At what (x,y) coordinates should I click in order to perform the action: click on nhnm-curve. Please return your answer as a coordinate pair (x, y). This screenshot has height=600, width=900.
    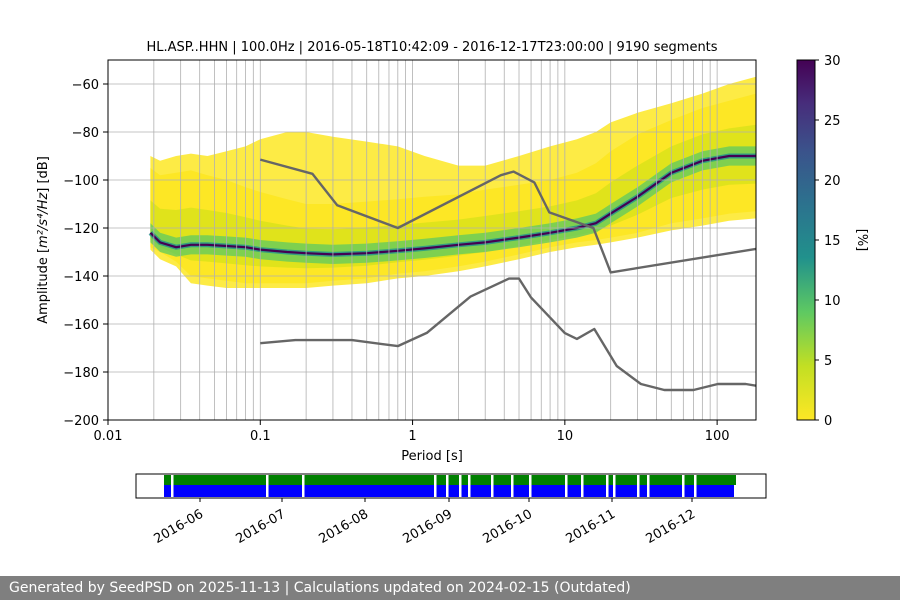
    Looking at the image, I should click on (507, 216).